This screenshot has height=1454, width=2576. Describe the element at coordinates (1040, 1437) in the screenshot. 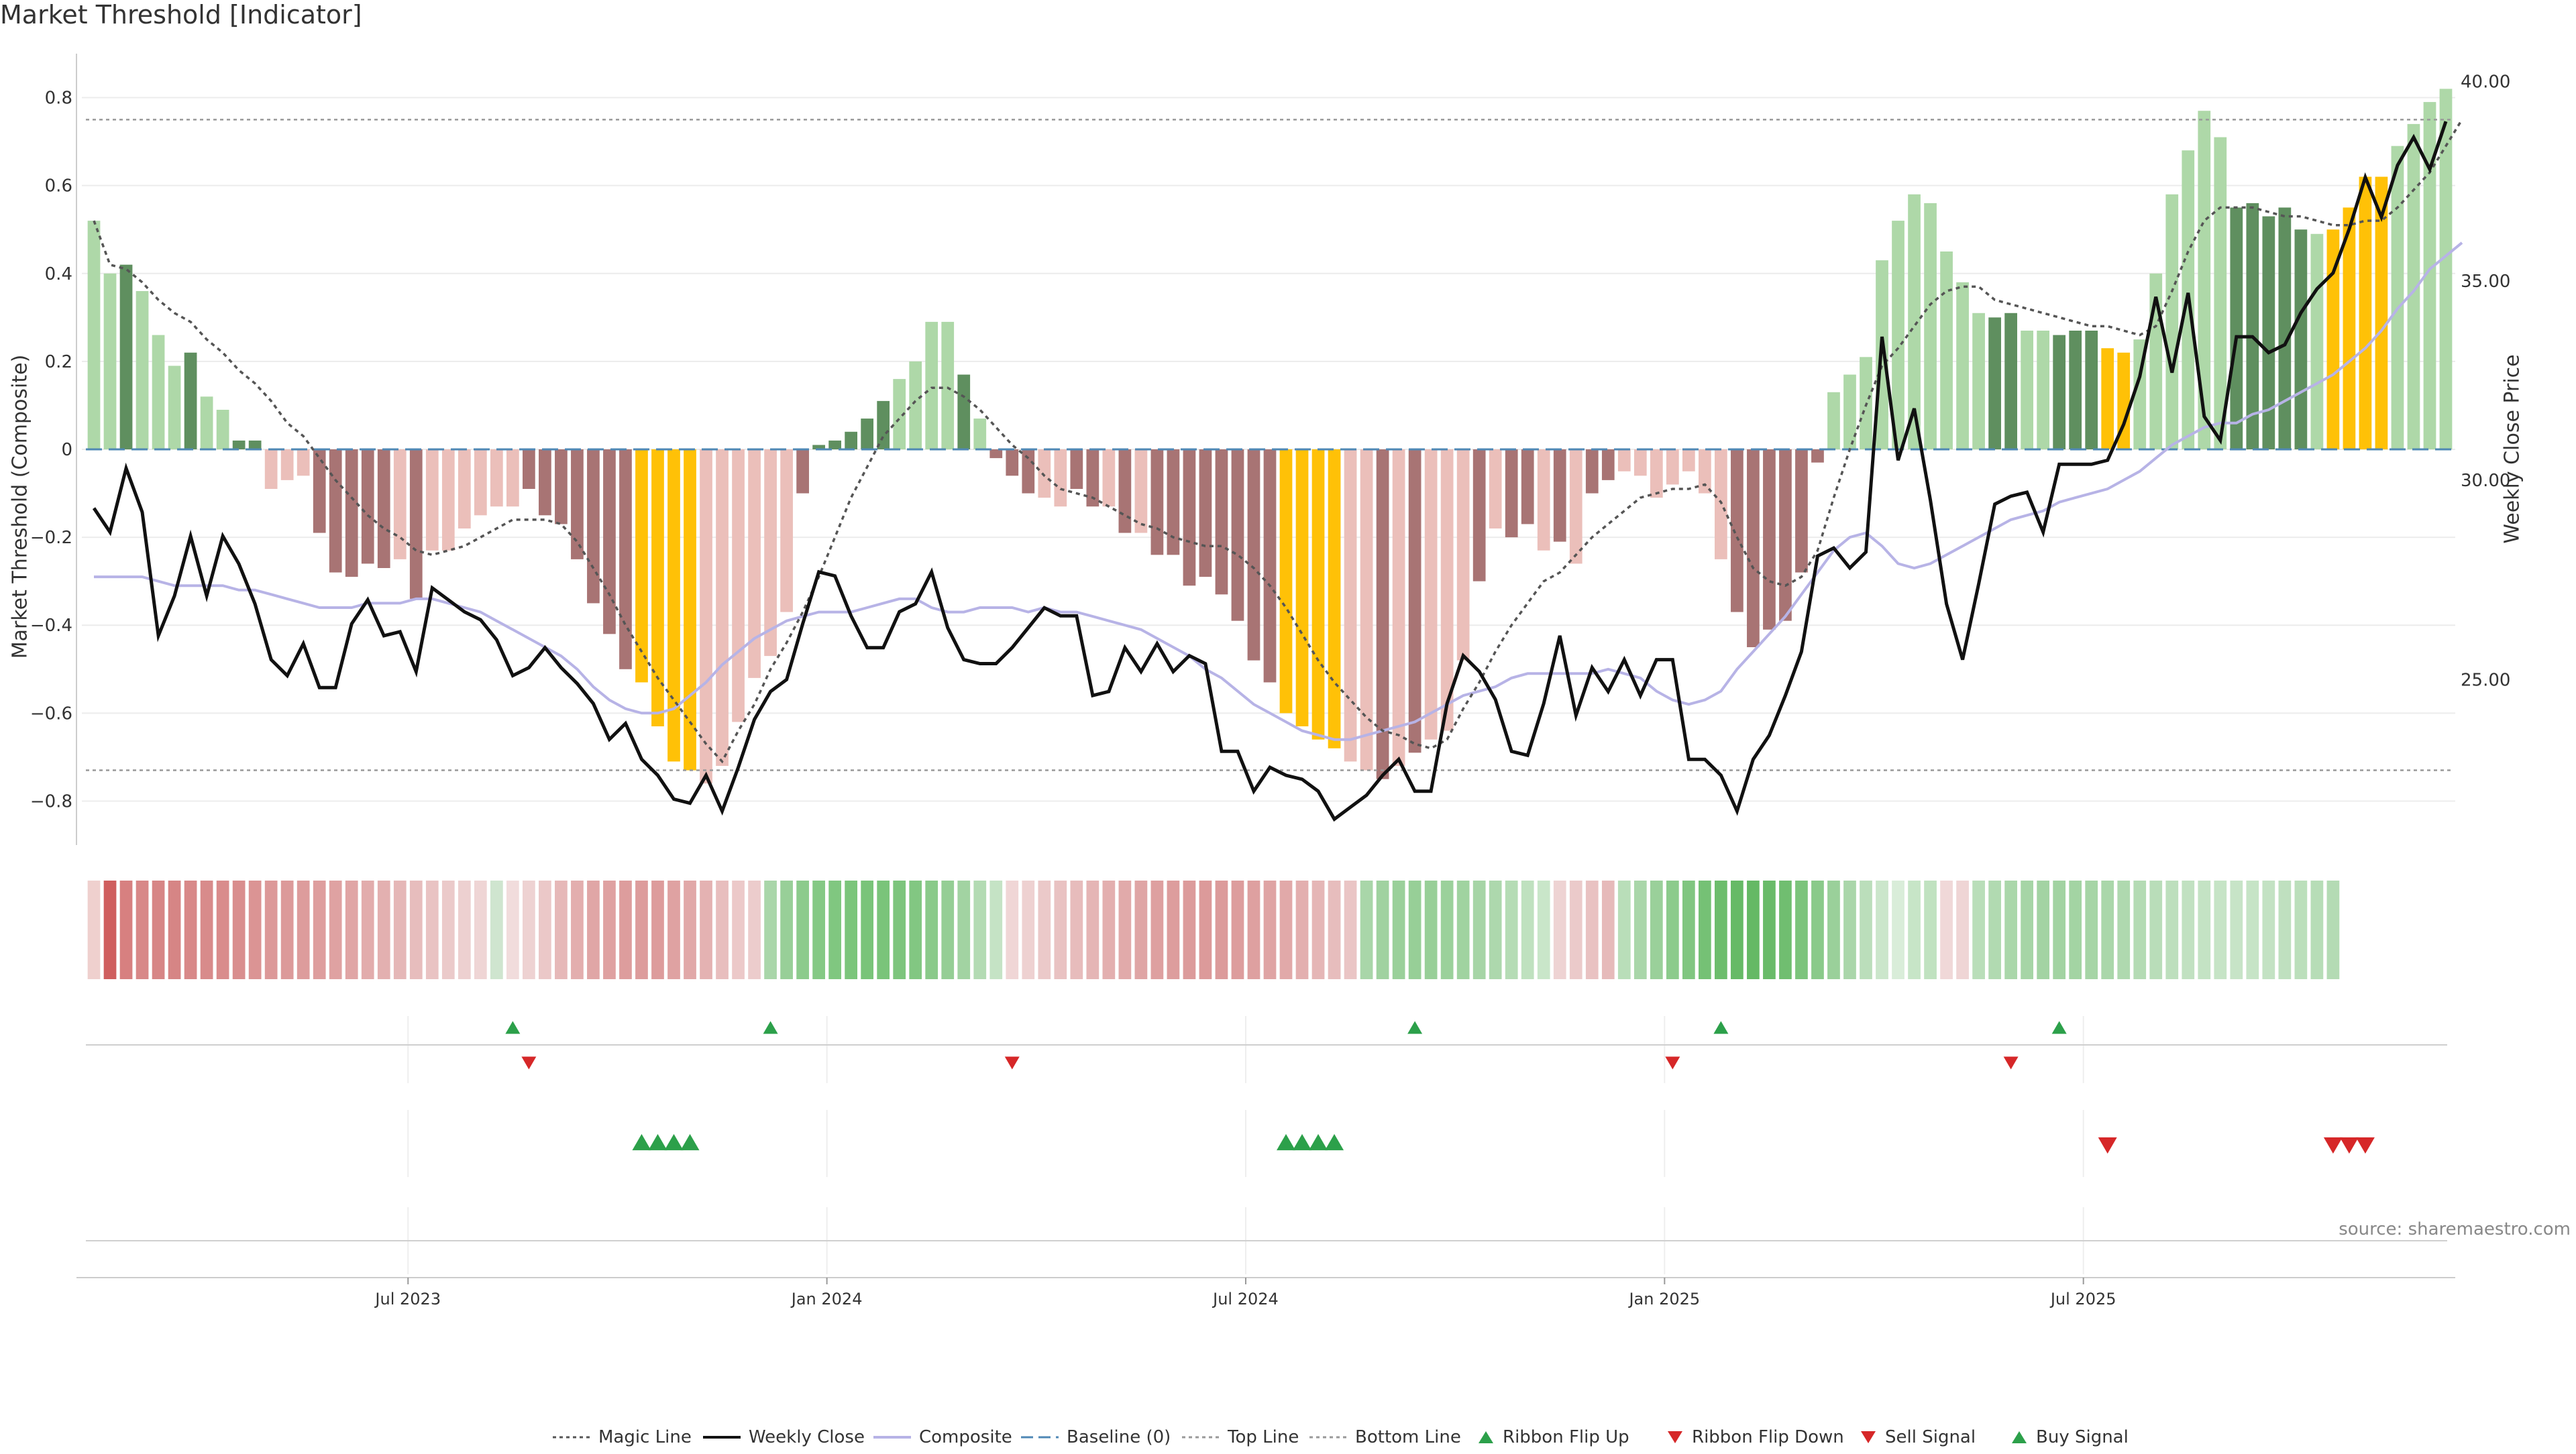

I see `legend-dashed-line-icon` at that location.